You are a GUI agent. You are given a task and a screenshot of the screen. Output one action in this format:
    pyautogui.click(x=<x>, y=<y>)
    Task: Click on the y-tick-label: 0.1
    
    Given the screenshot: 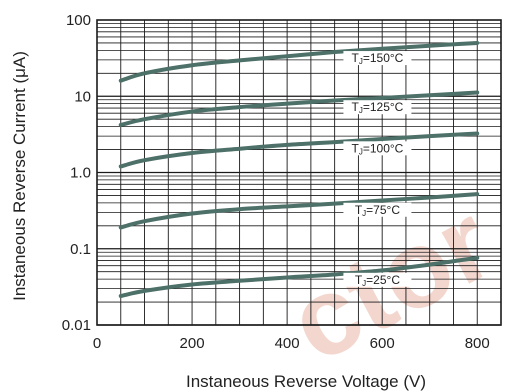 What is the action you would take?
    pyautogui.click(x=80, y=249)
    